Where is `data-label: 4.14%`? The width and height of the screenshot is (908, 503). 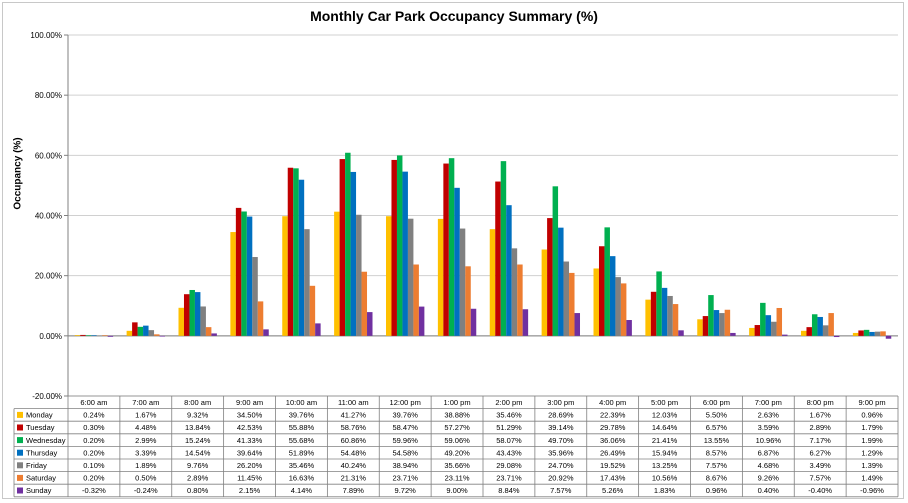
data-label: 4.14% is located at coordinates (302, 490).